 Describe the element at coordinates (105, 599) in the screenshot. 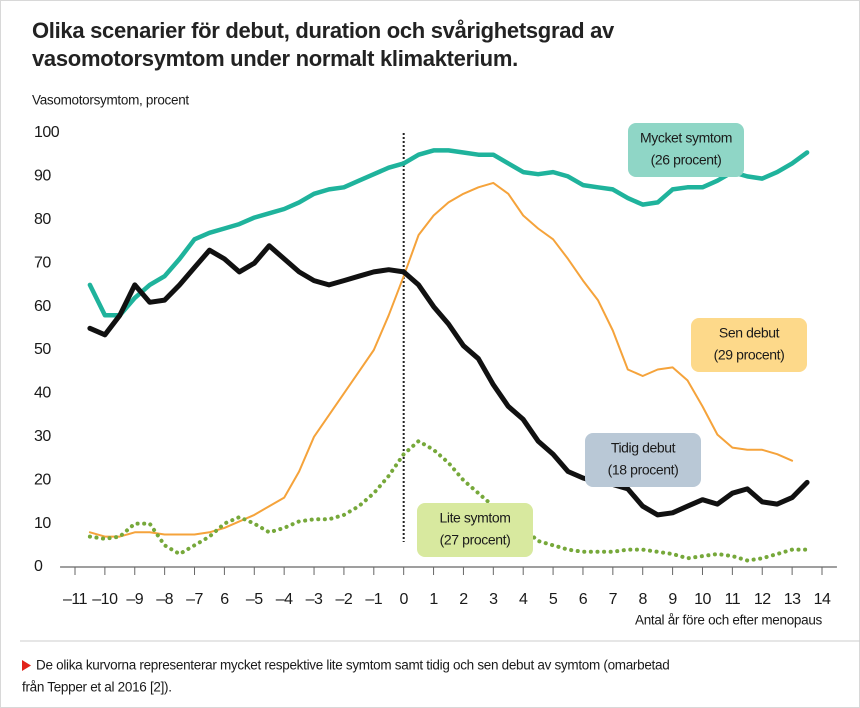

I see `x-tick-label: –10` at that location.